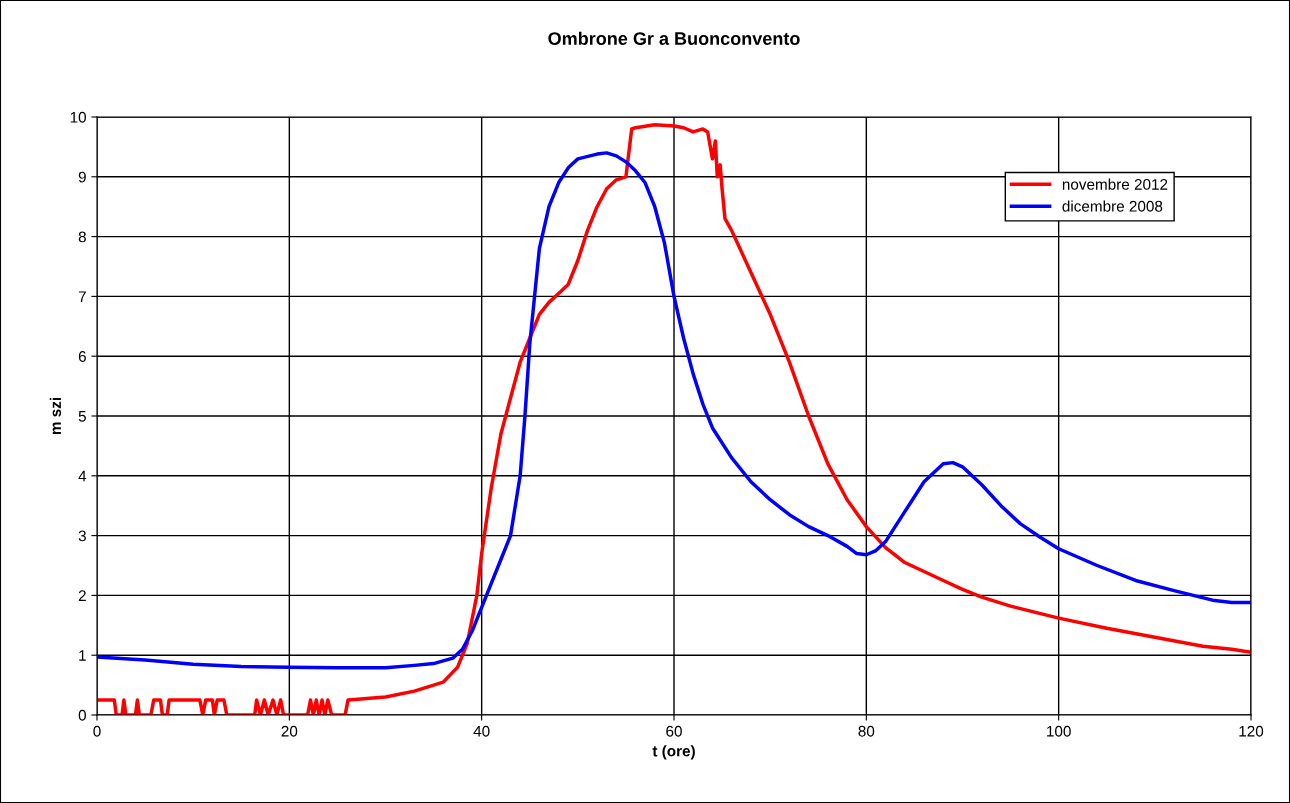 The height and width of the screenshot is (803, 1290). Describe the element at coordinates (82, 237) in the screenshot. I see `y-tick-label: 8` at that location.